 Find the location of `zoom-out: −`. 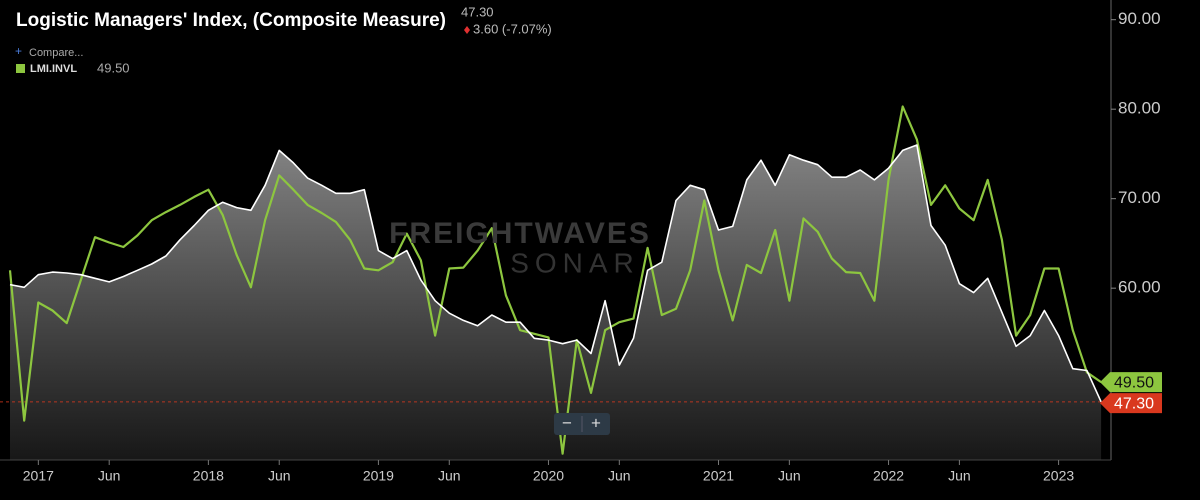

zoom-out: − is located at coordinates (567, 422).